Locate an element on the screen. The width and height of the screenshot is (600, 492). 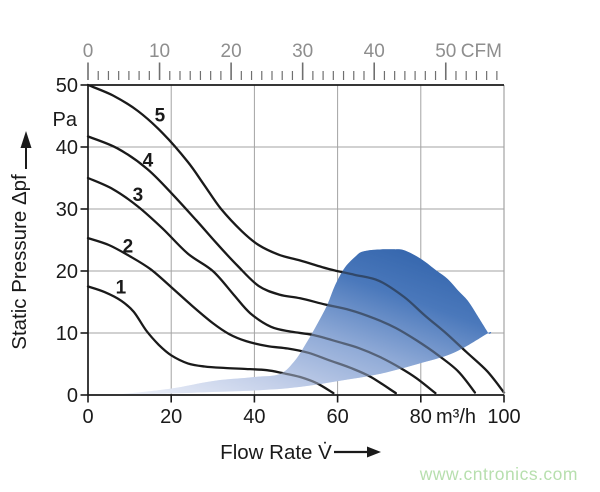
x-tick-label: 0 is located at coordinates (87, 417).